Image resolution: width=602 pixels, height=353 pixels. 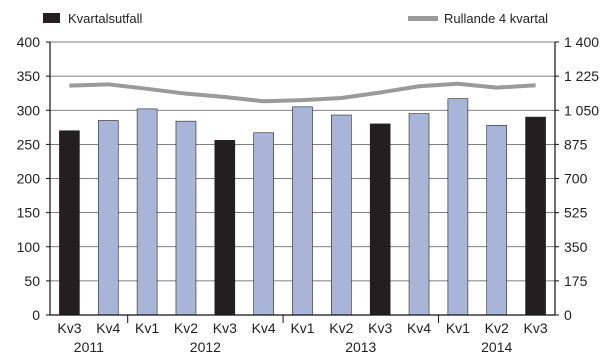 I want to click on y-tick-label-right: 0, so click(x=568, y=315).